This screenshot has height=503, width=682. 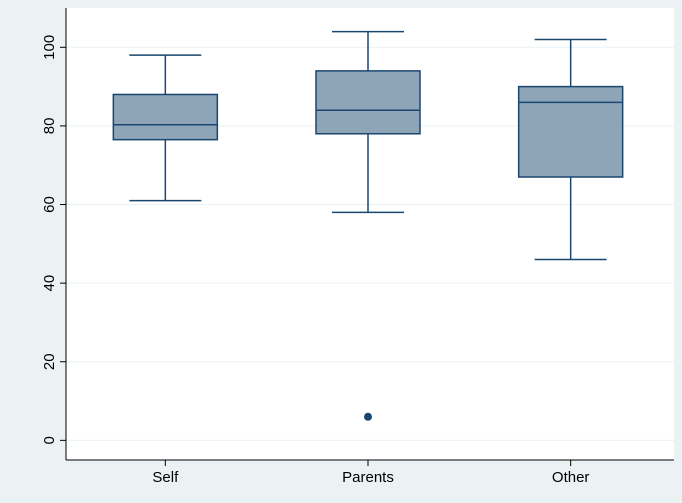 What do you see at coordinates (165, 117) in the screenshot?
I see `iqr-box-self` at bounding box center [165, 117].